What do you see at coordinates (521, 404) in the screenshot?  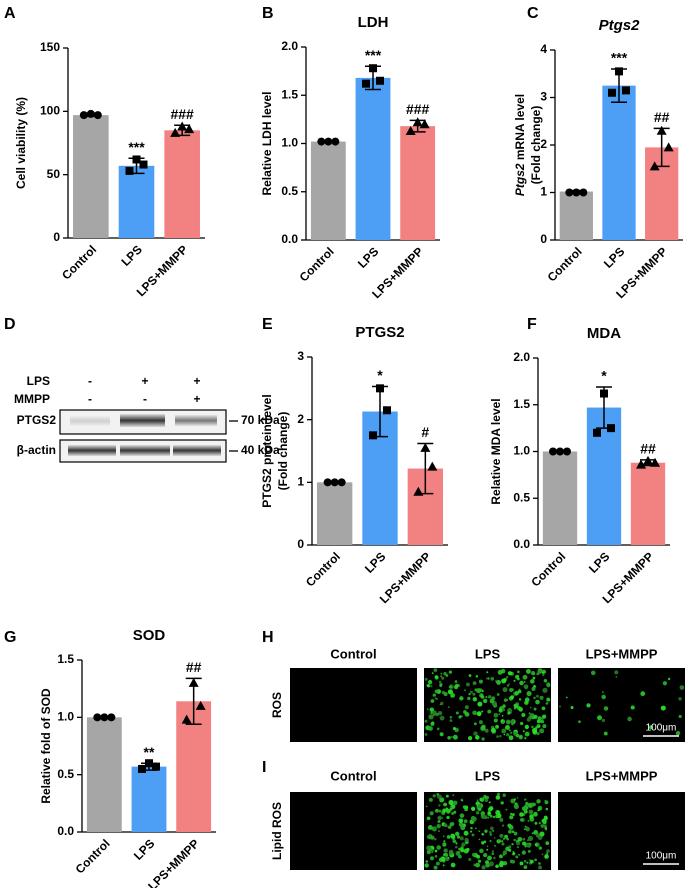 I see `y-tick-label: 1.5` at bounding box center [521, 404].